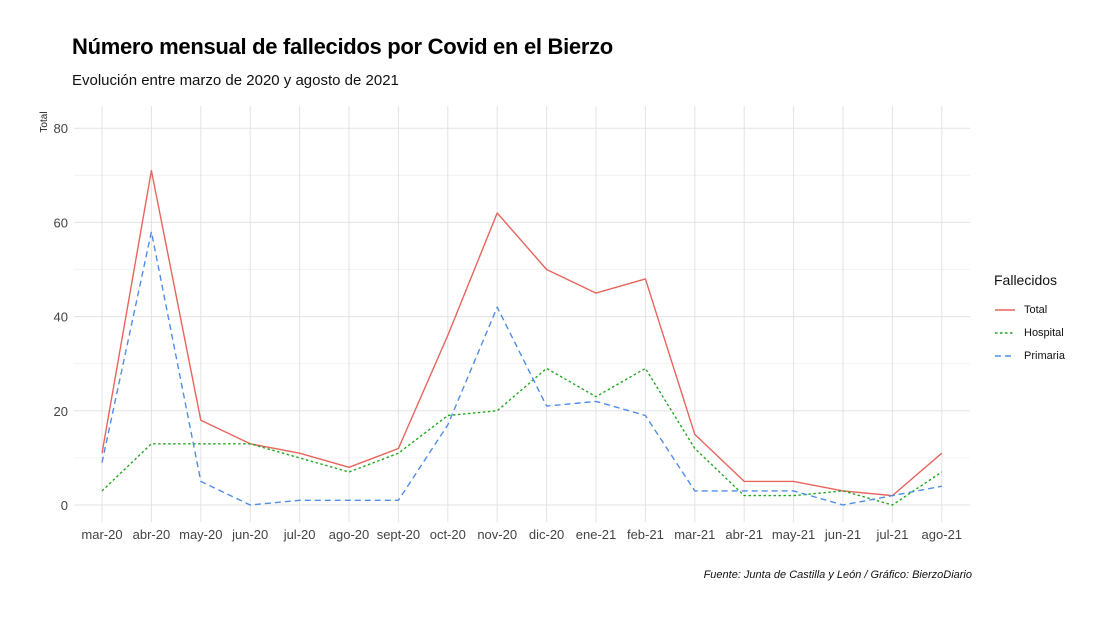 This screenshot has width=1110, height=621. I want to click on x-tick-label: jun-20, so click(249, 534).